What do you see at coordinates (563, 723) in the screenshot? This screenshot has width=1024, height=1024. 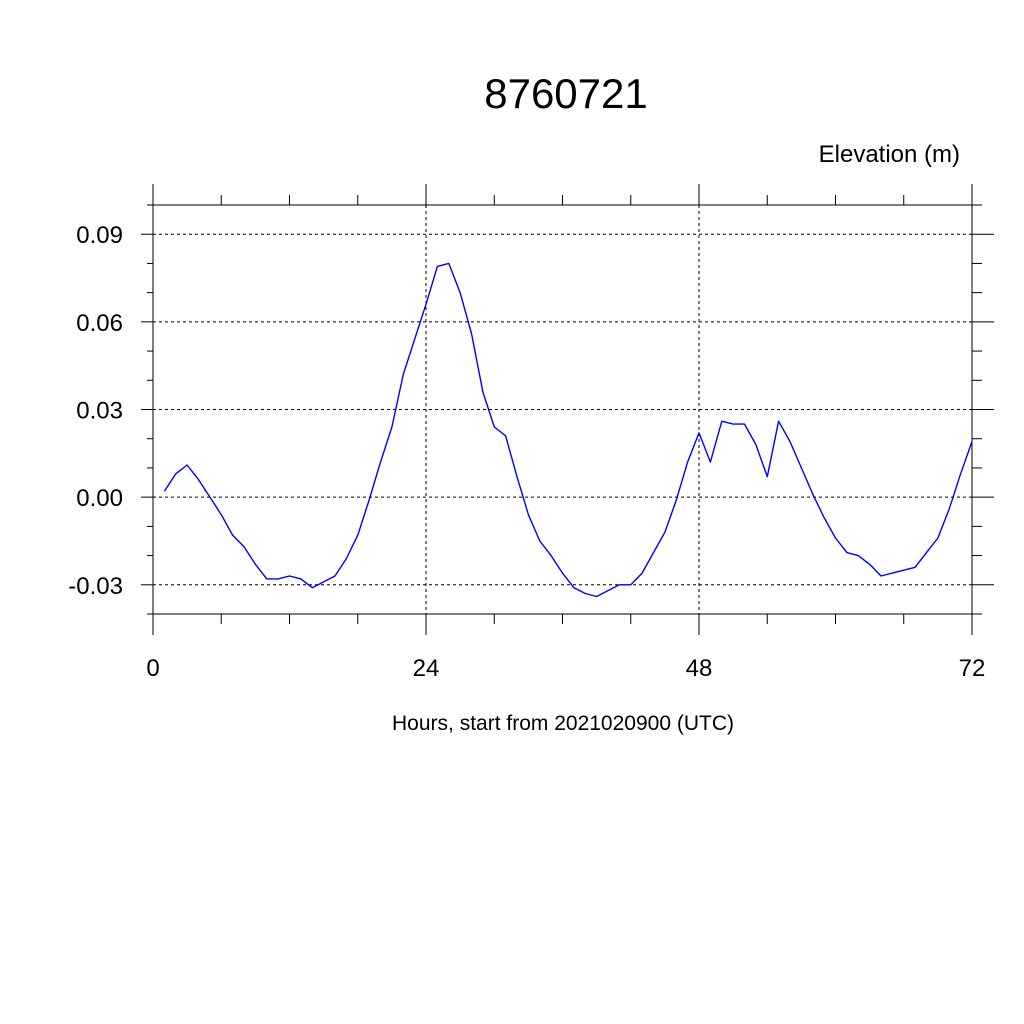 I see `x-axis-label: Hours, start from 2021020900 (UTC)` at bounding box center [563, 723].